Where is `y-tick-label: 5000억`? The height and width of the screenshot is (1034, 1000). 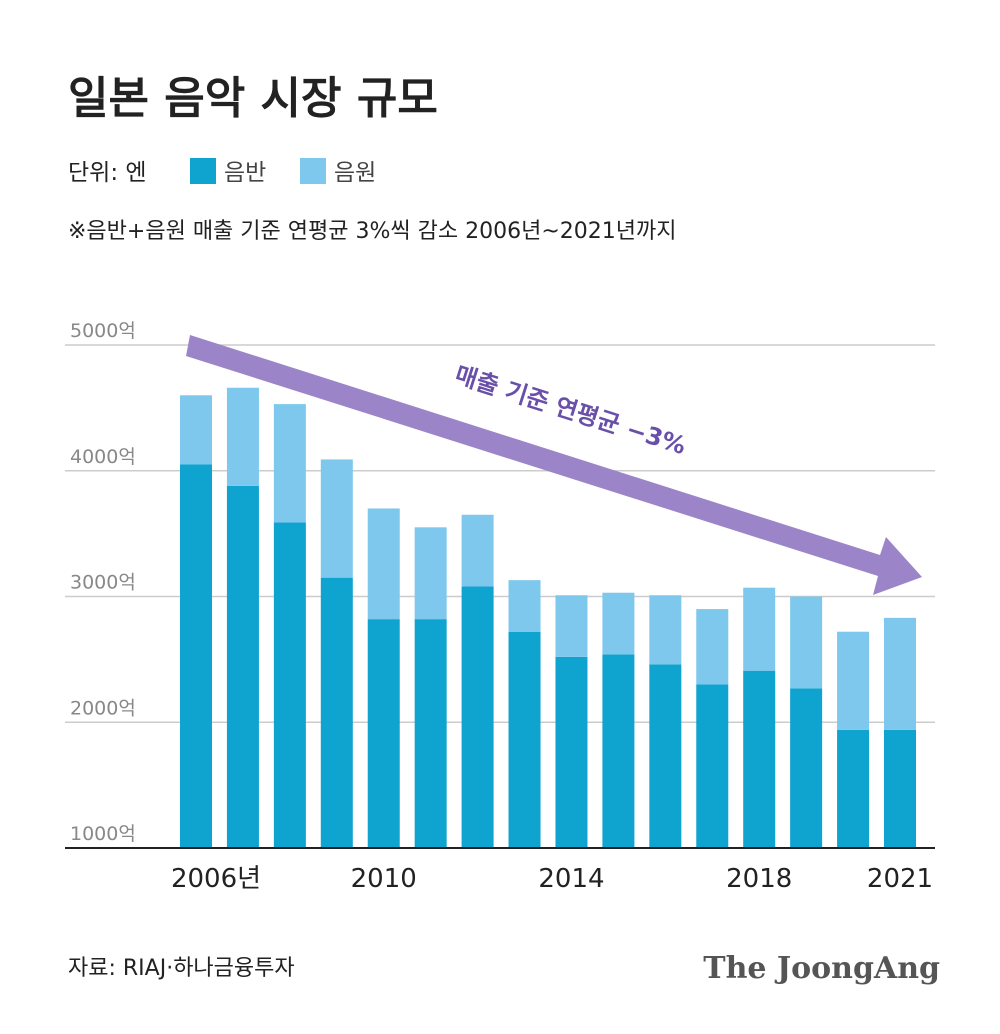
y-tick-label: 5000억 is located at coordinates (103, 331).